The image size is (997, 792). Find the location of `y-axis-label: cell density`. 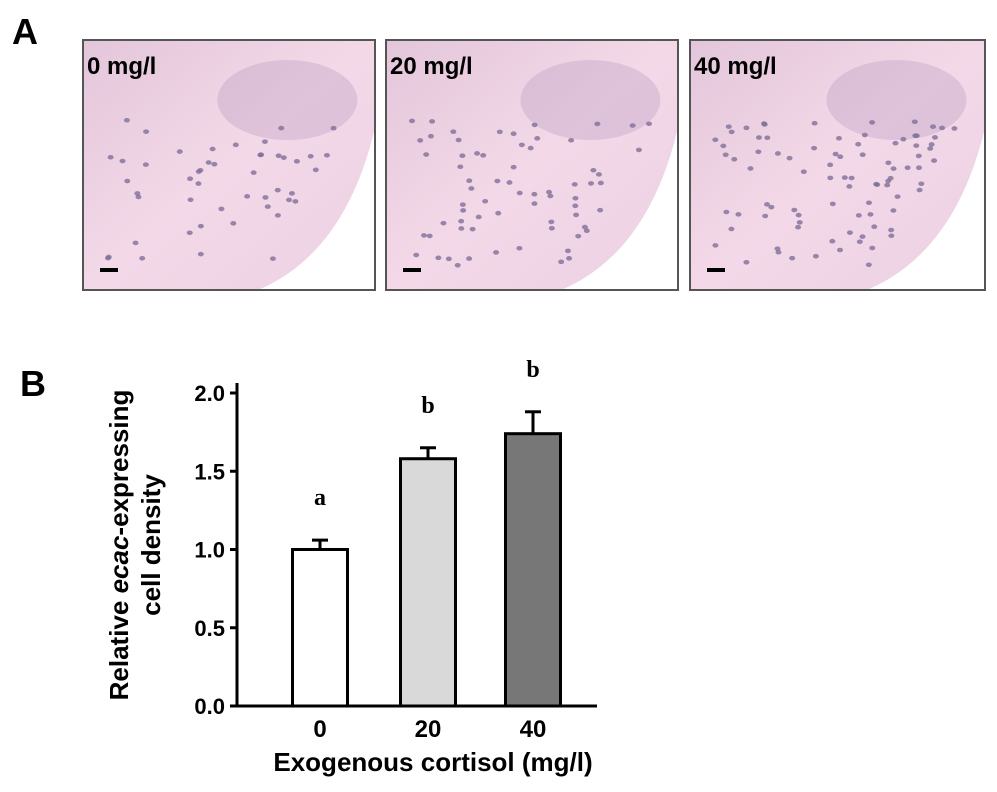

y-axis-label: cell density is located at coordinates (151, 545).